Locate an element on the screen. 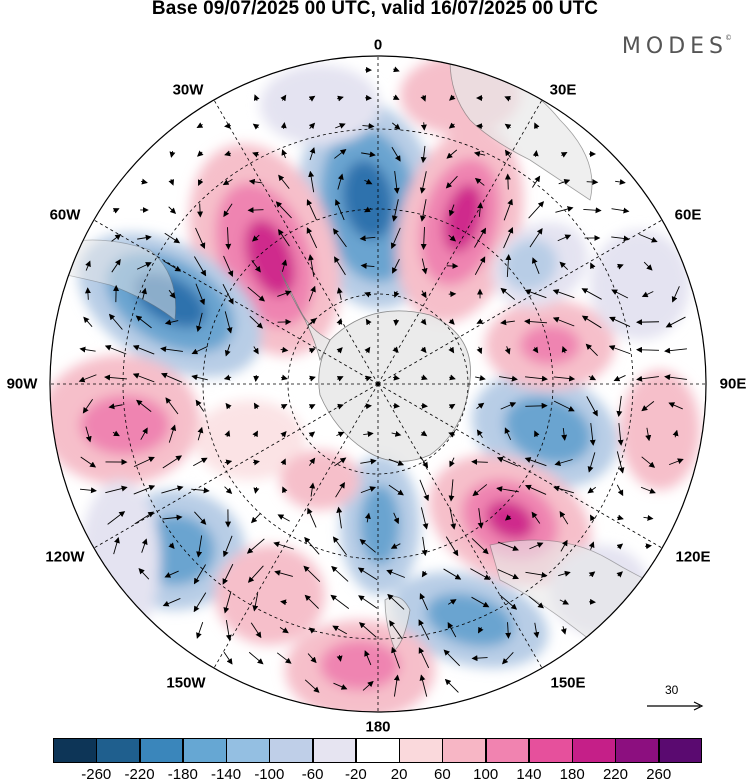 The height and width of the screenshot is (783, 750). reference-vector-label: 30 is located at coordinates (672, 690).